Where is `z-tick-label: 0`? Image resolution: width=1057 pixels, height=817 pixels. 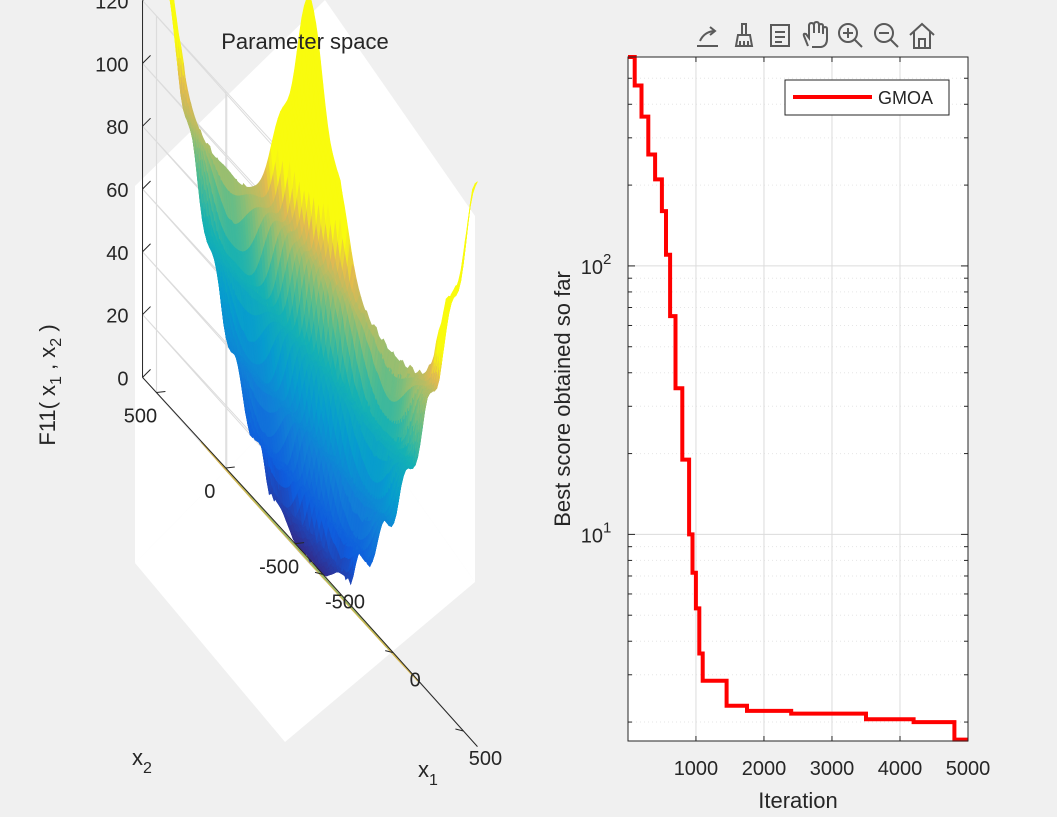 z-tick-label: 0 is located at coordinates (122, 379).